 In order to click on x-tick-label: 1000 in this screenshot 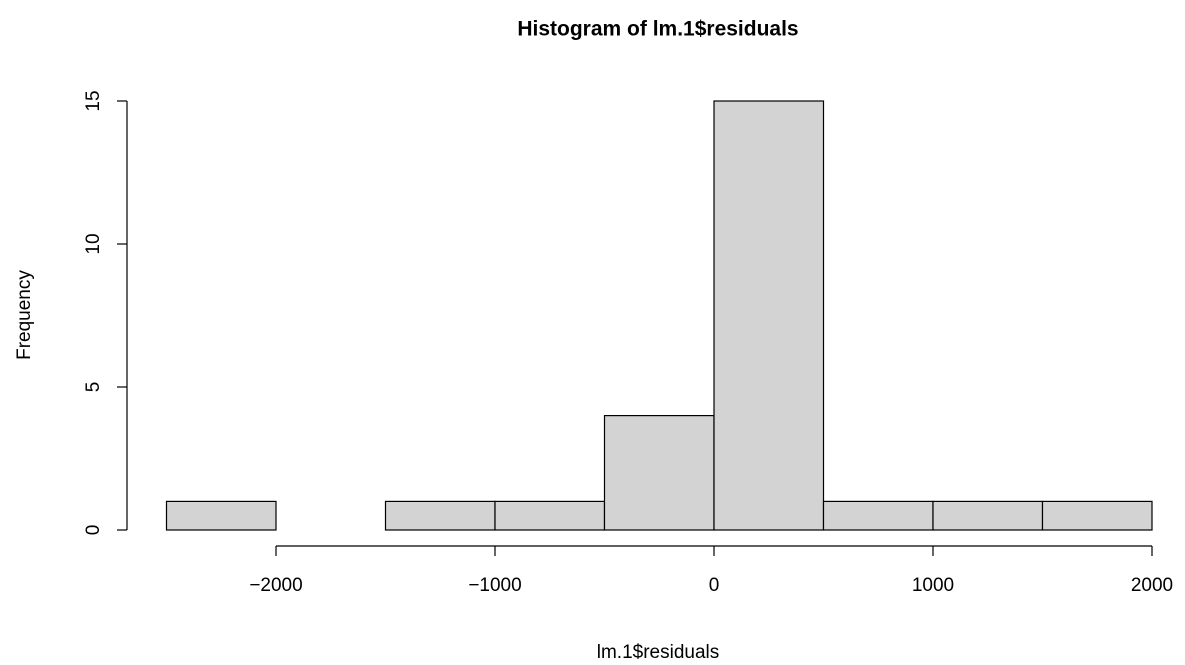, I will do `click(933, 585)`.